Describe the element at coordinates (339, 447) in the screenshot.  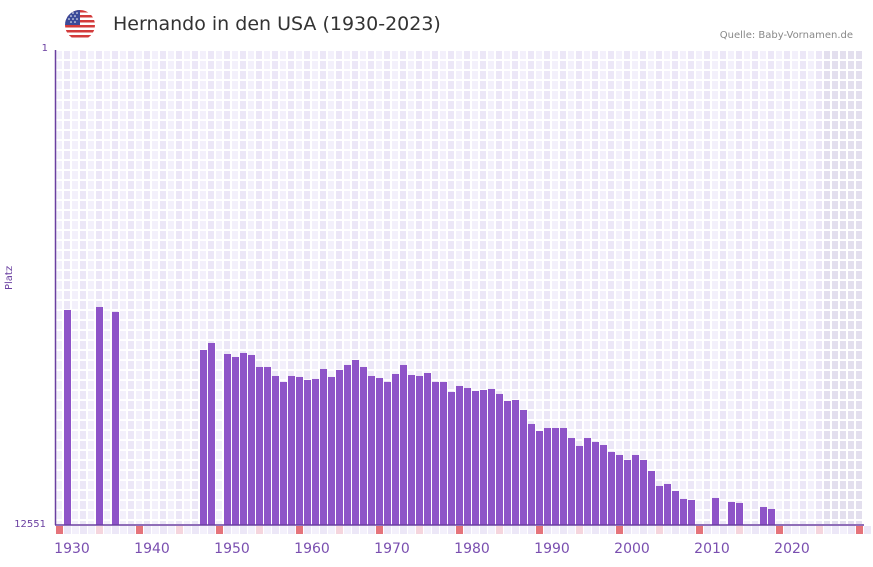
I see `bar-1963` at that location.